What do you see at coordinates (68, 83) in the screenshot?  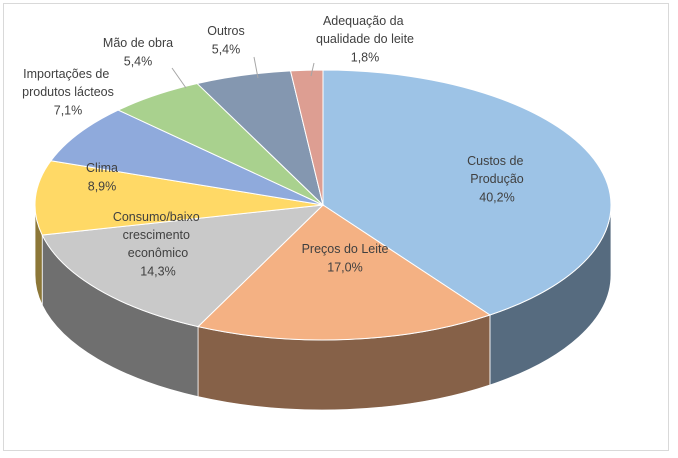 I see `category-label: Importações de produtos lácteos` at bounding box center [68, 83].